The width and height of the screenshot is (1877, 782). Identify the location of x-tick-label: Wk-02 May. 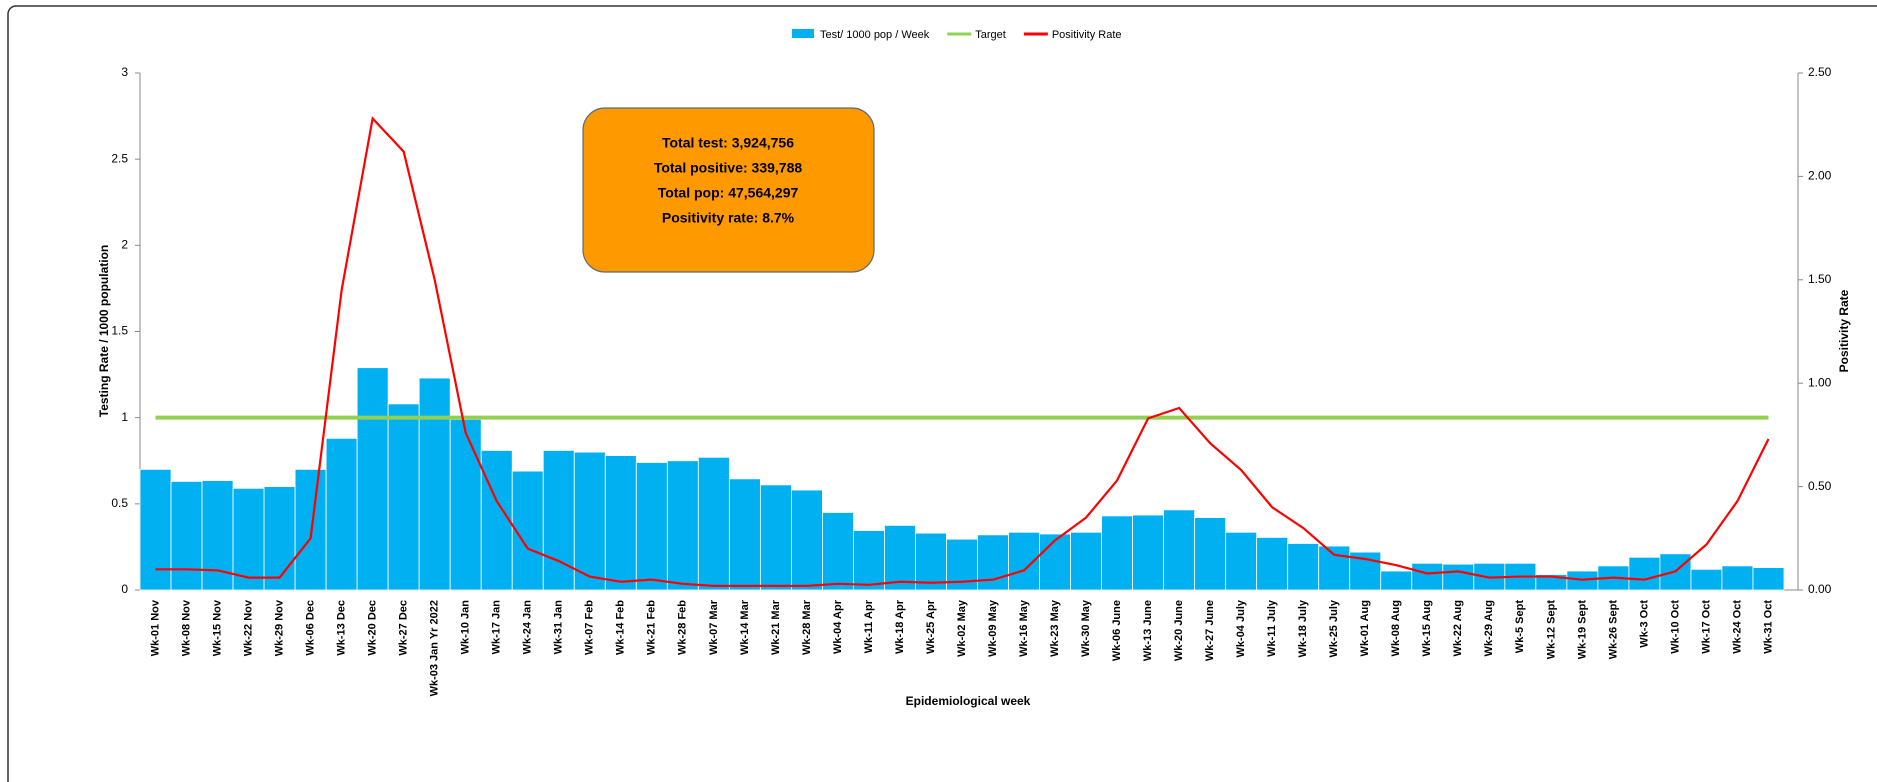
(962, 628).